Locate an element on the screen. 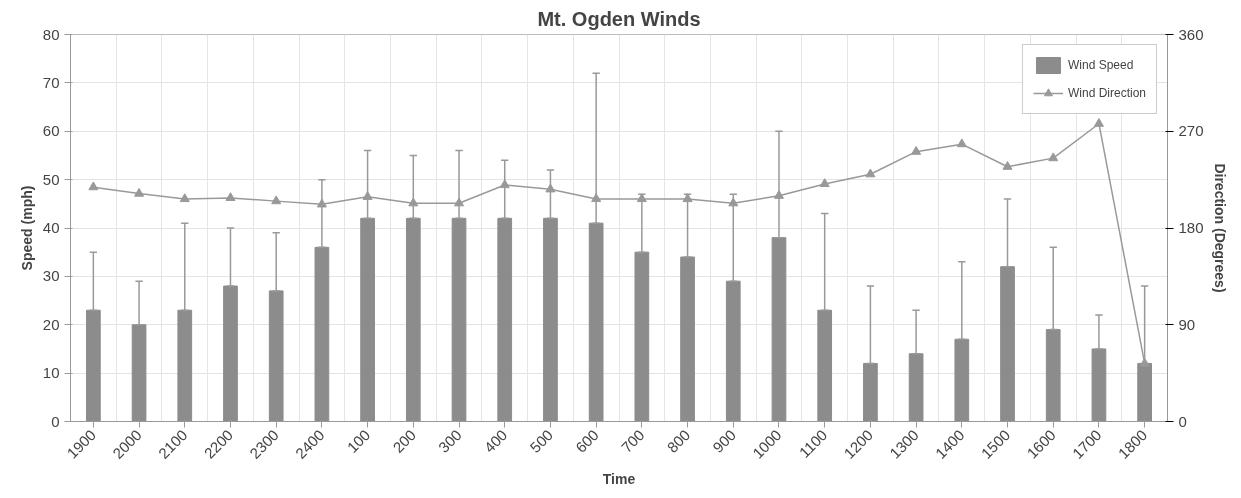  x-axis-title: Time is located at coordinates (619, 479).